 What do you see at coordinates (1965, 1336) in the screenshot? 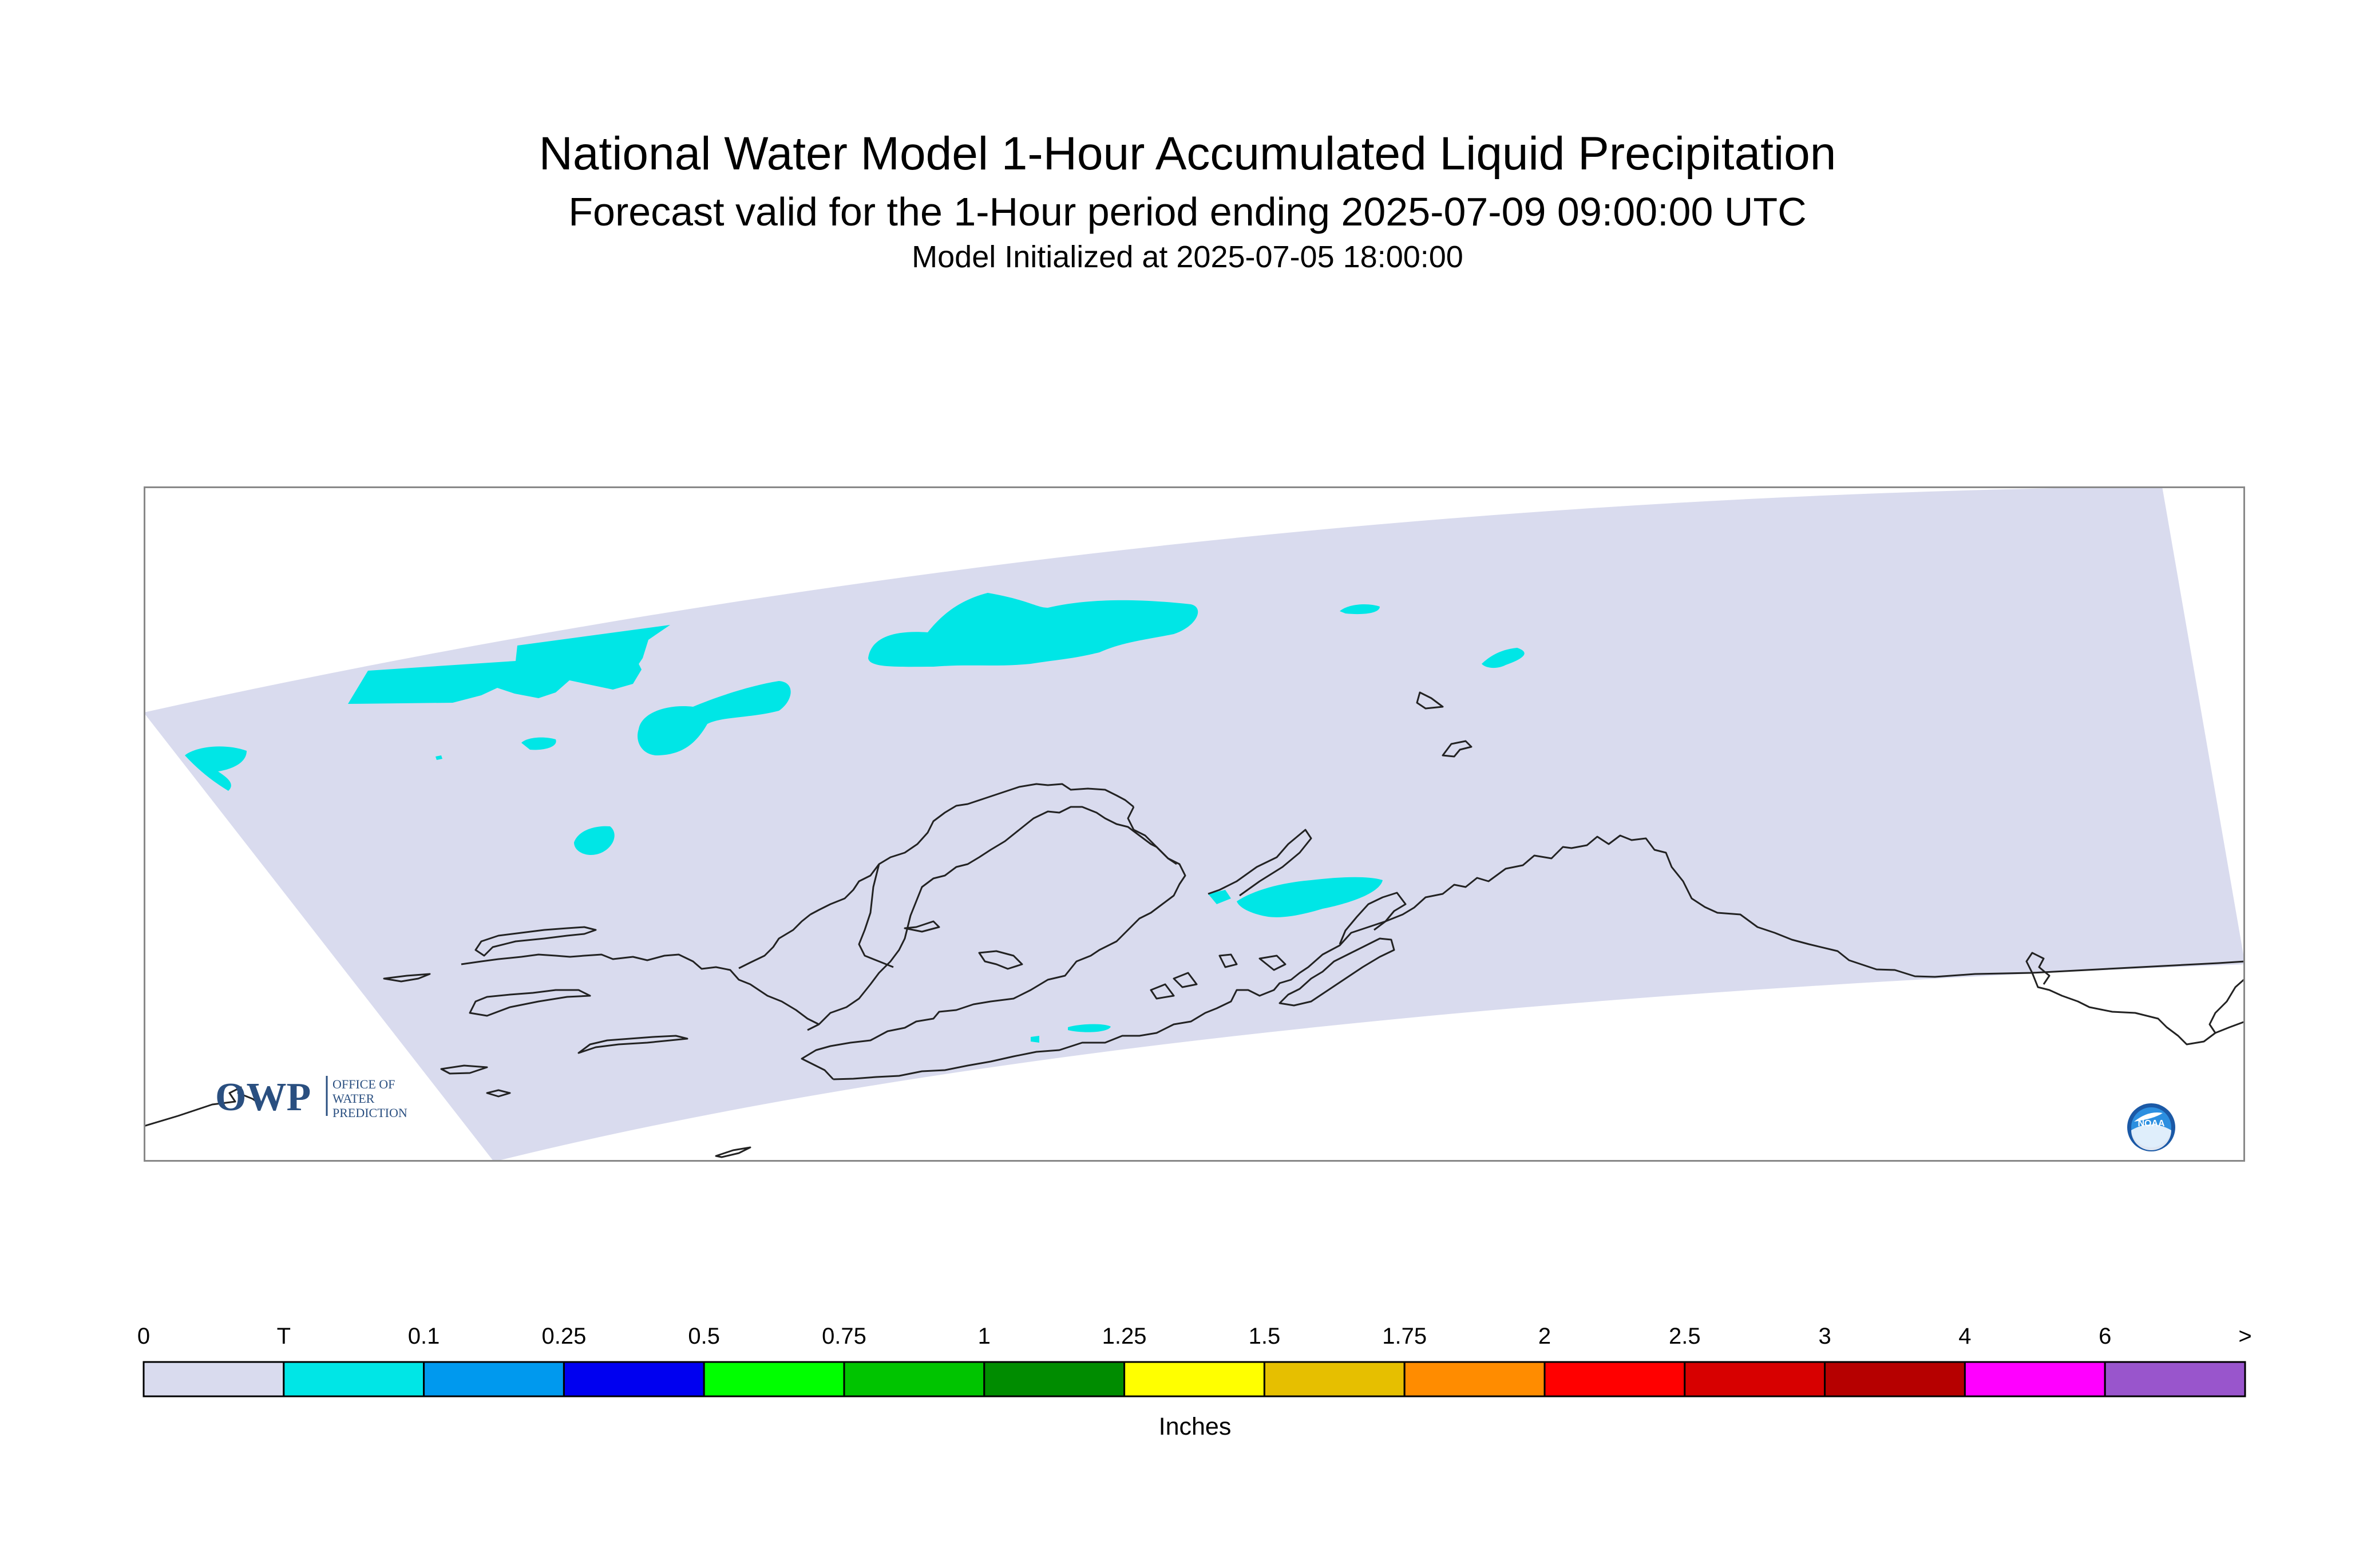
I see `legend-tick-label: 4` at bounding box center [1965, 1336].